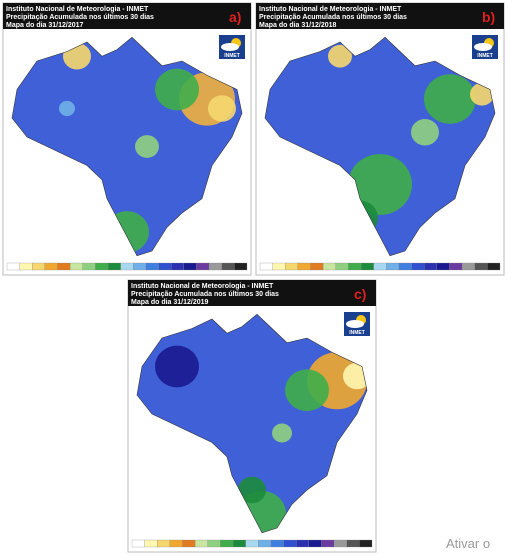 This screenshot has width=508, height=559. What do you see at coordinates (45, 25) in the screenshot?
I see `header-line: Mapa do dia 31/12/2017` at bounding box center [45, 25].